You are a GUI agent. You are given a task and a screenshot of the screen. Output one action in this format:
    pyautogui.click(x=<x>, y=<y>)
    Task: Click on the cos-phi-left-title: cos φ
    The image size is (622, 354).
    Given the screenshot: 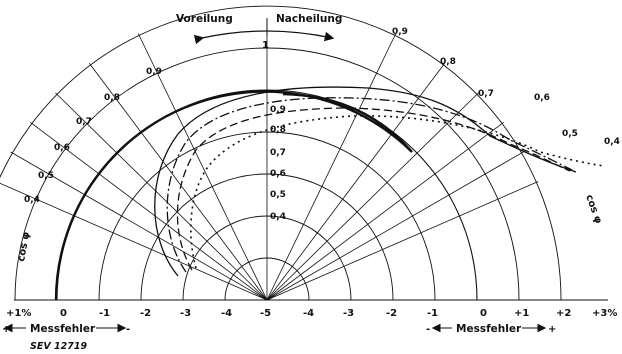 What is the action you would take?
    pyautogui.click(x=24, y=247)
    